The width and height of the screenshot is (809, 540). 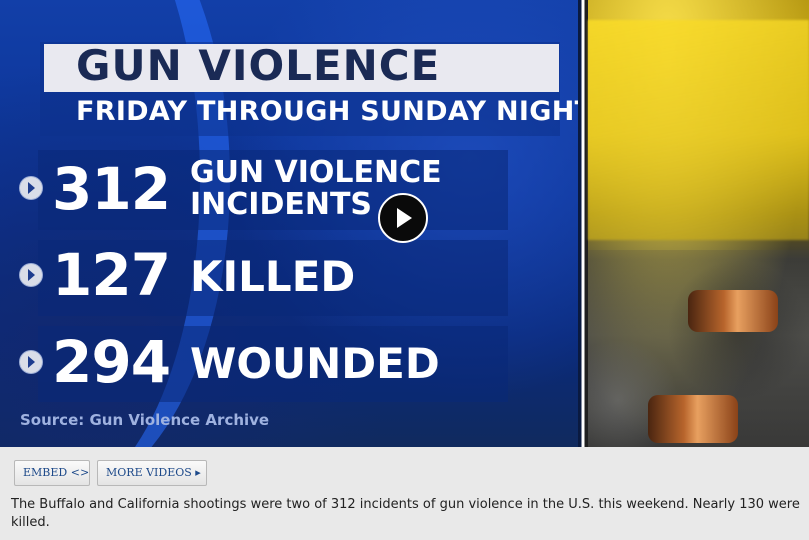 I want to click on embed-button: EMBED <>, so click(x=52, y=473).